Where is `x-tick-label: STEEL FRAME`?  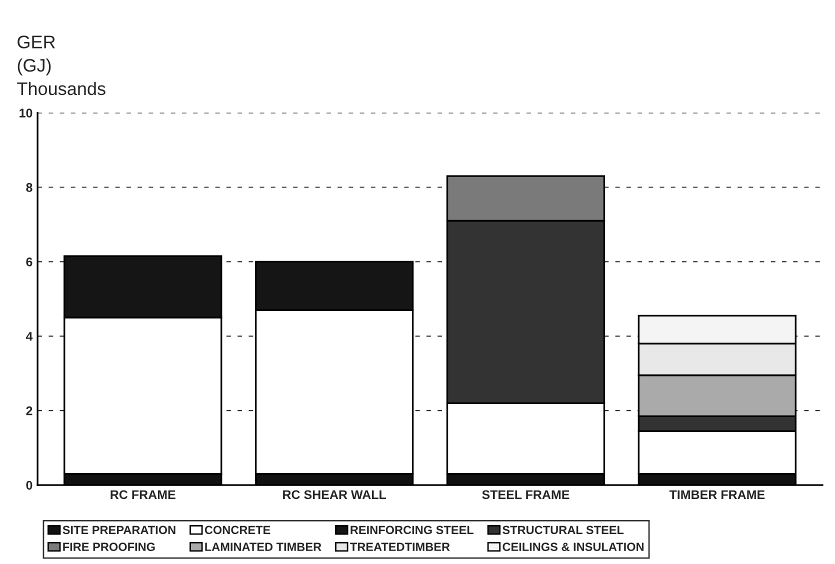
x-tick-label: STEEL FRAME is located at coordinates (526, 495).